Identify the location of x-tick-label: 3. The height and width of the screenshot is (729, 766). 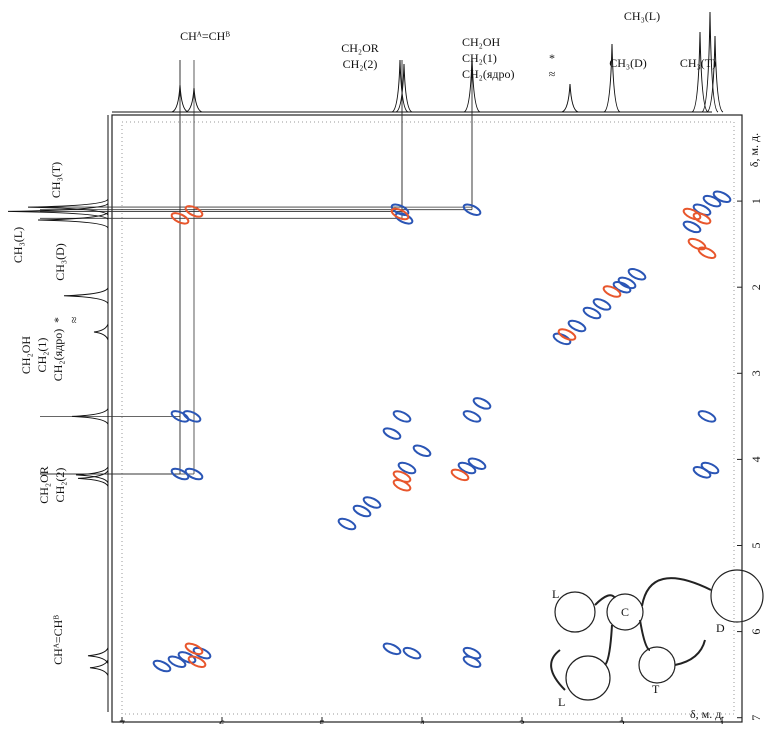
(522, 720).